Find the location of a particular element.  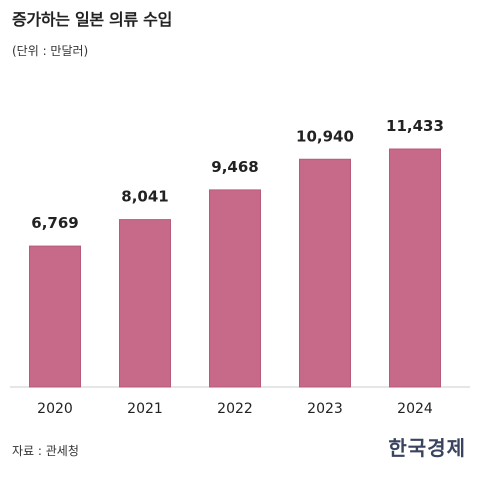

source-note: 자료 : 관세청 is located at coordinates (45, 451).